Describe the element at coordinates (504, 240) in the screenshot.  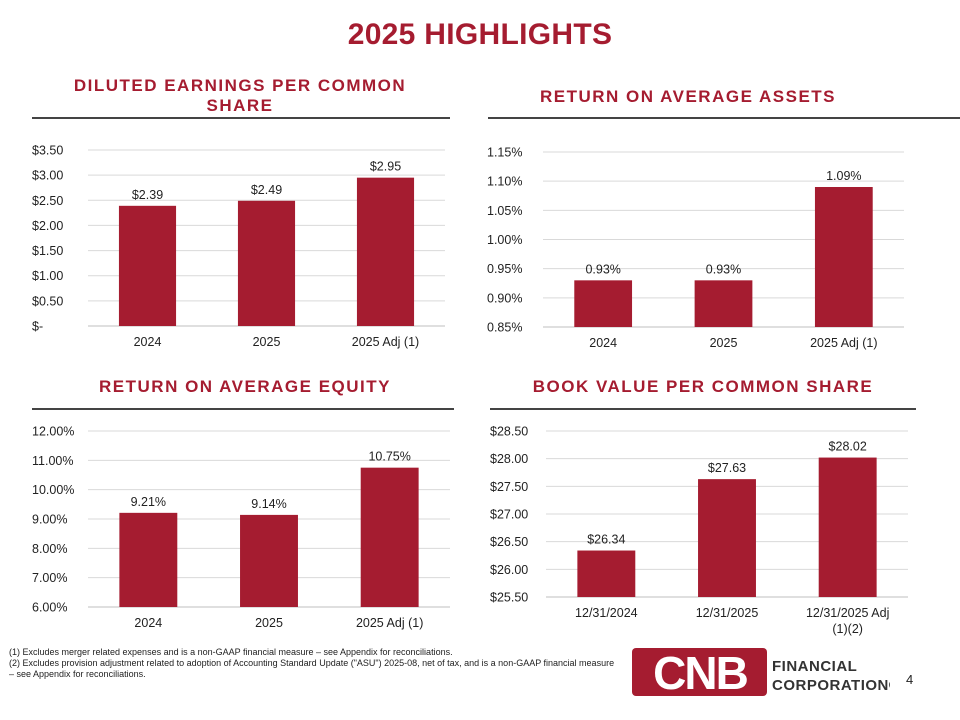
I see `y-tick-label: 1.00%` at that location.